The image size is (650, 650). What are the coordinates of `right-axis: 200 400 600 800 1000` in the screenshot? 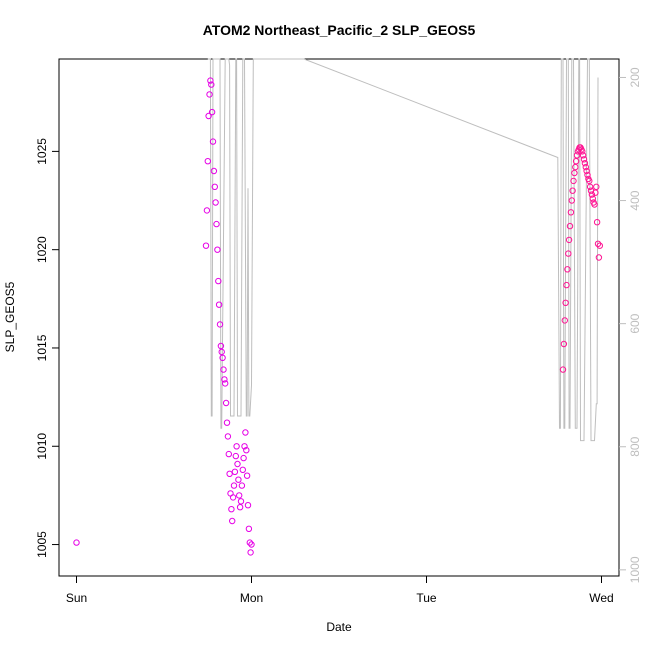 It's located at (630, 325).